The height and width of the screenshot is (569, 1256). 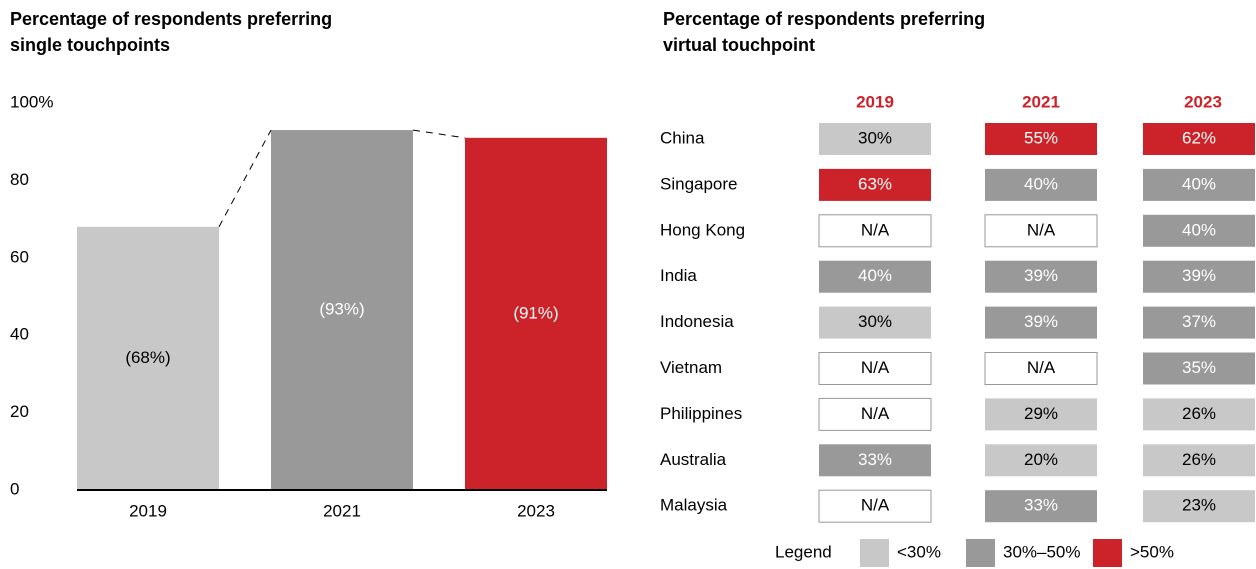 What do you see at coordinates (19, 179) in the screenshot?
I see `y-tick-label: 80` at bounding box center [19, 179].